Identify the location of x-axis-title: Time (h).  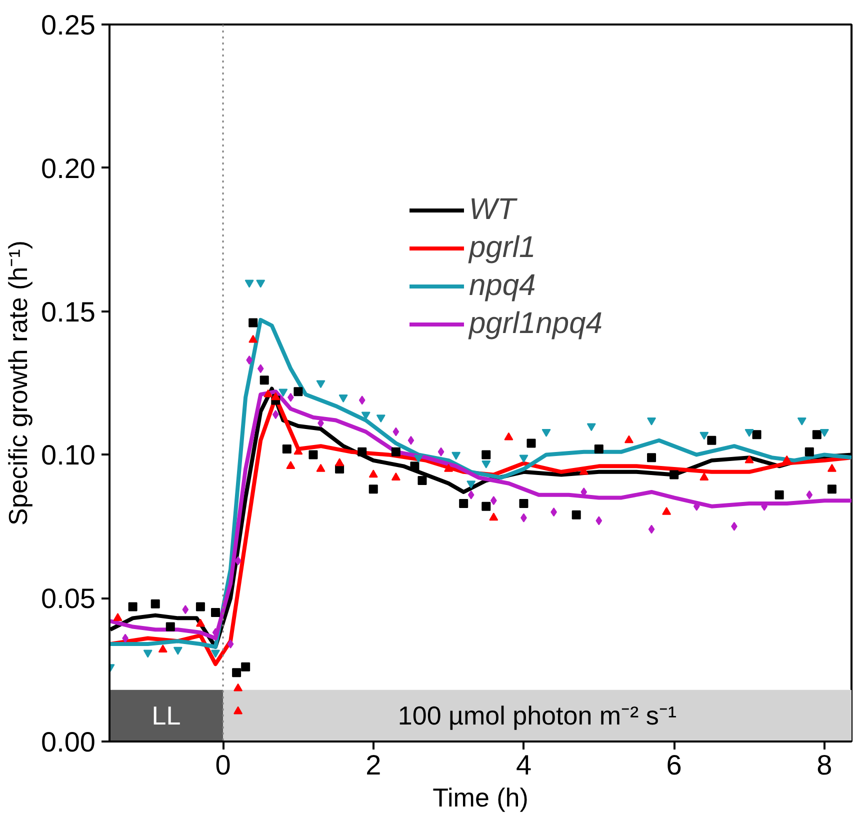
(480, 797).